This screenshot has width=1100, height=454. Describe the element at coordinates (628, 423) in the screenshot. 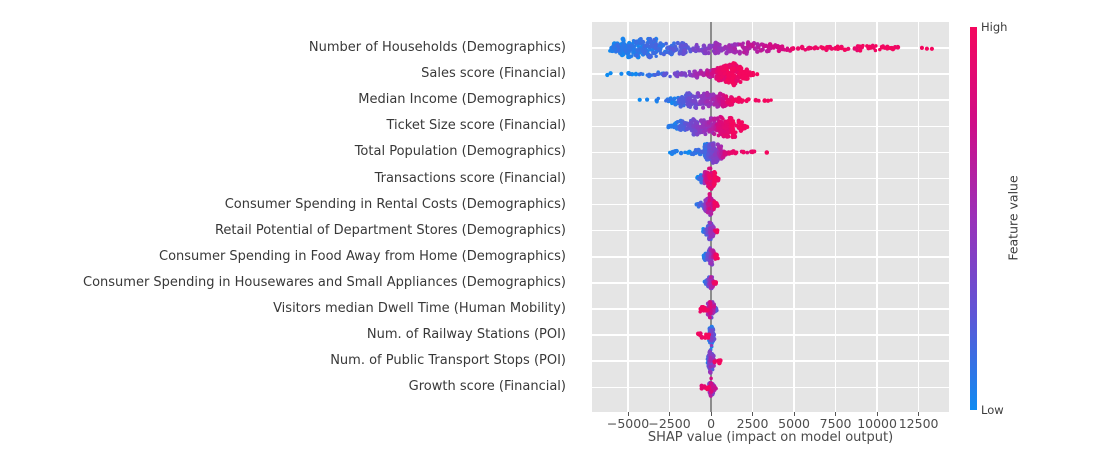

I see `x-tick-label: −5000` at that location.